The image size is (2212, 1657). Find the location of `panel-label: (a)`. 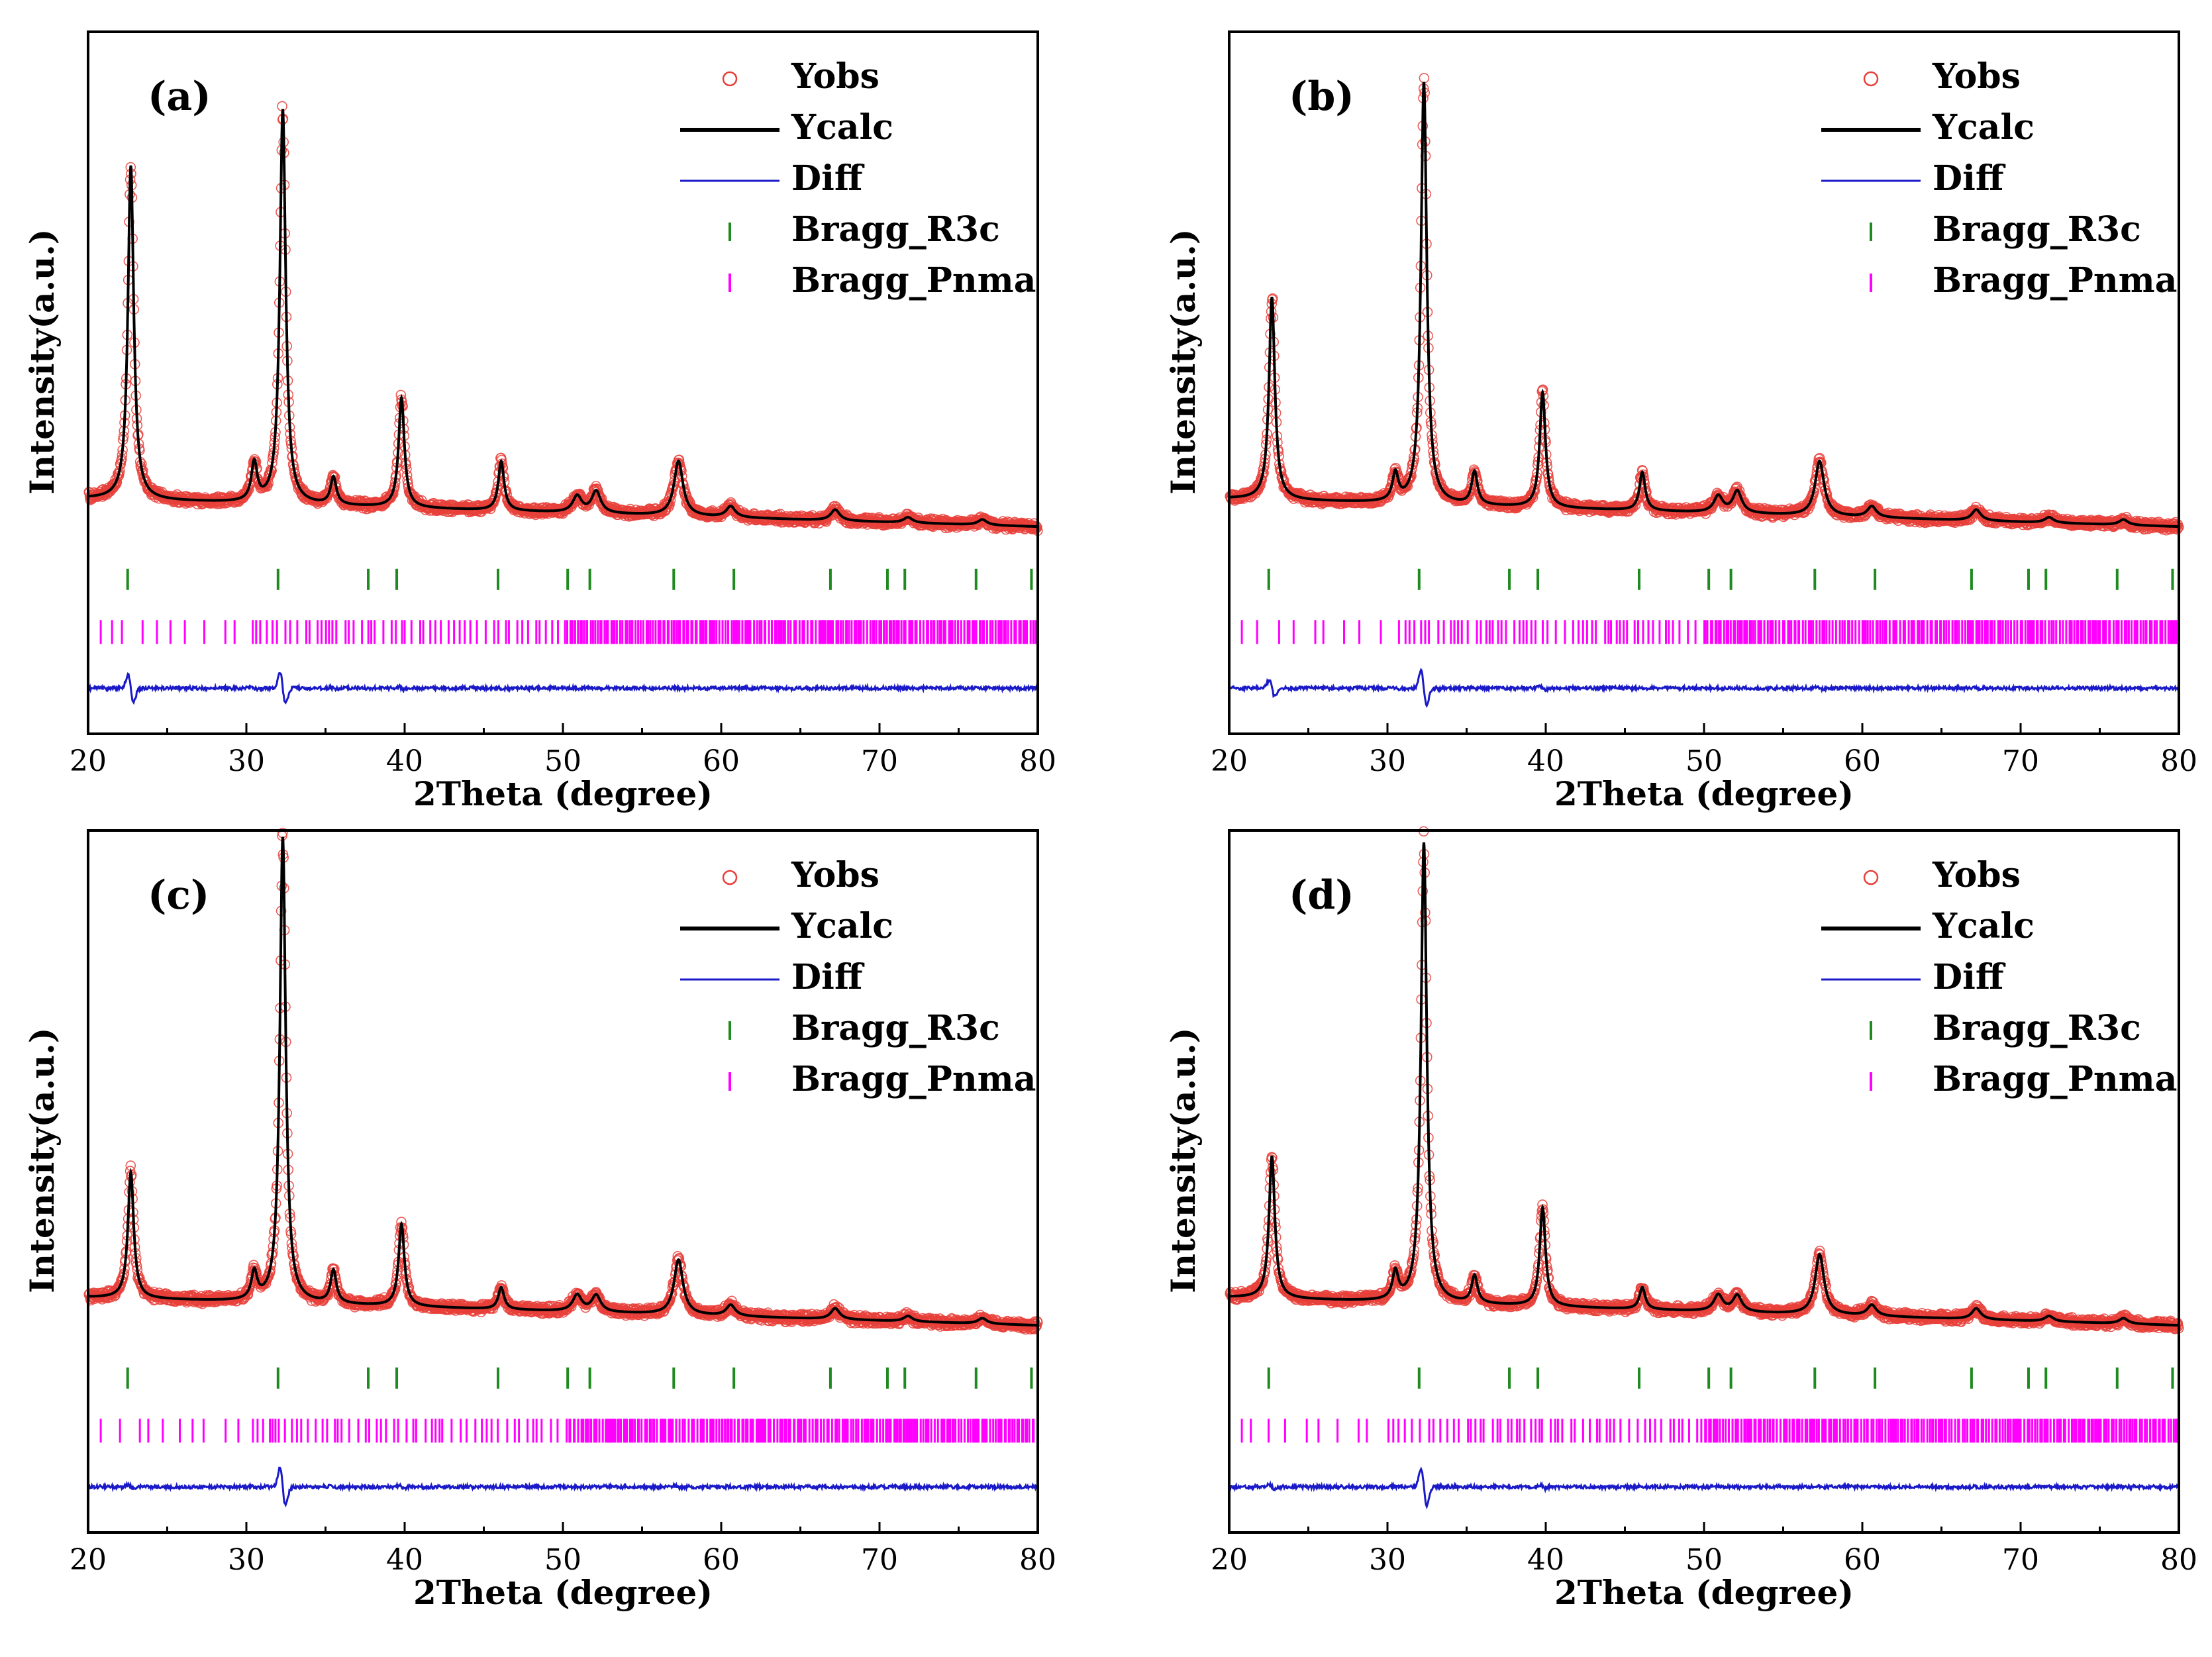

panel-label: (a) is located at coordinates (179, 97).